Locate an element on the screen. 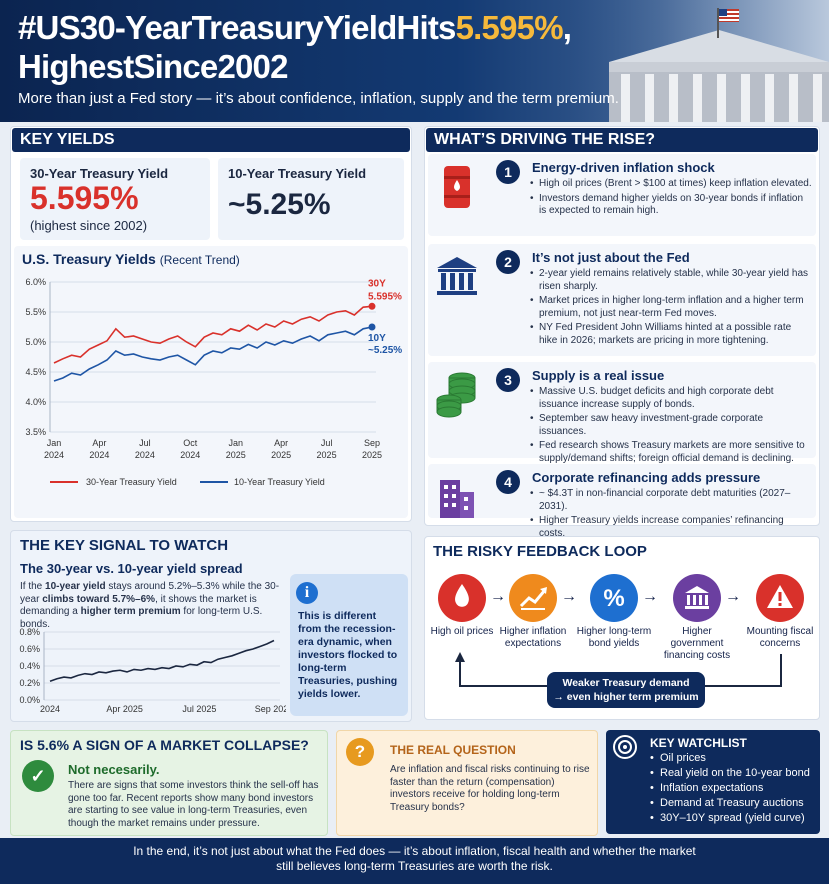  market-collapse-answer: Not necesarily. is located at coordinates (114, 769).